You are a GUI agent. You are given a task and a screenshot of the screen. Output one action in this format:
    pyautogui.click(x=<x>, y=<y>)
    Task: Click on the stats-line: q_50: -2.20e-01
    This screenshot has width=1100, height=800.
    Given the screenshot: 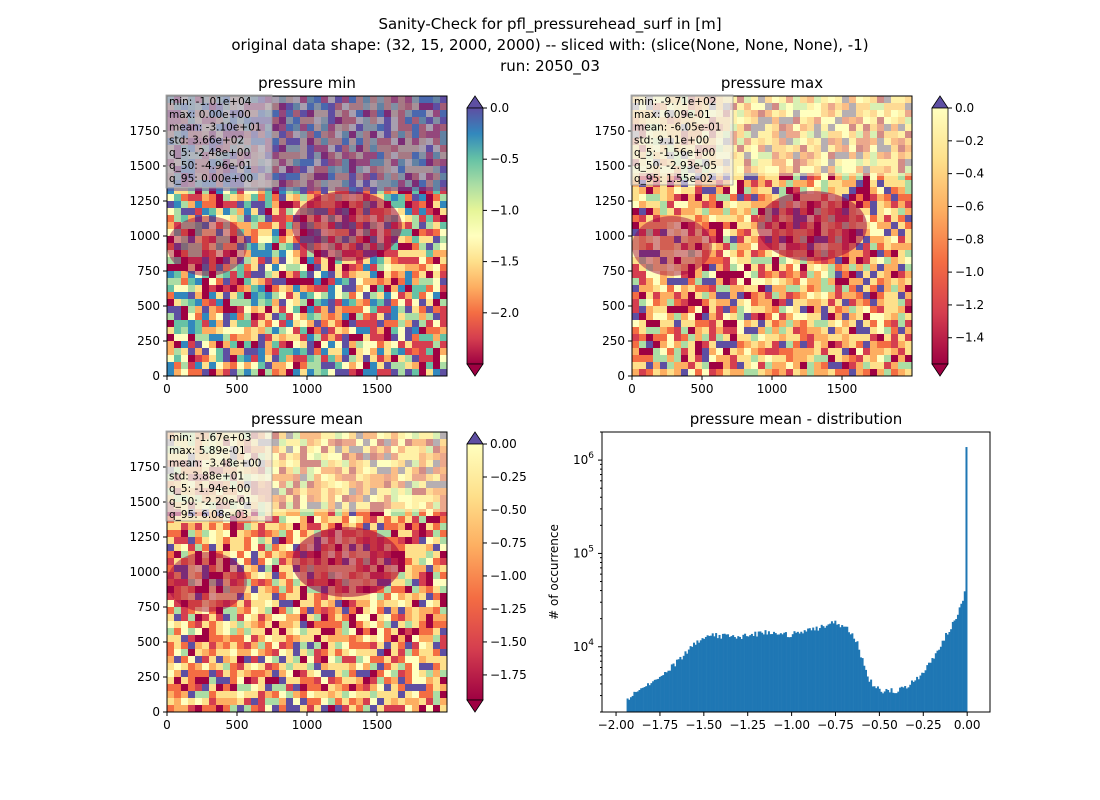 What is the action you would take?
    pyautogui.click(x=210, y=502)
    